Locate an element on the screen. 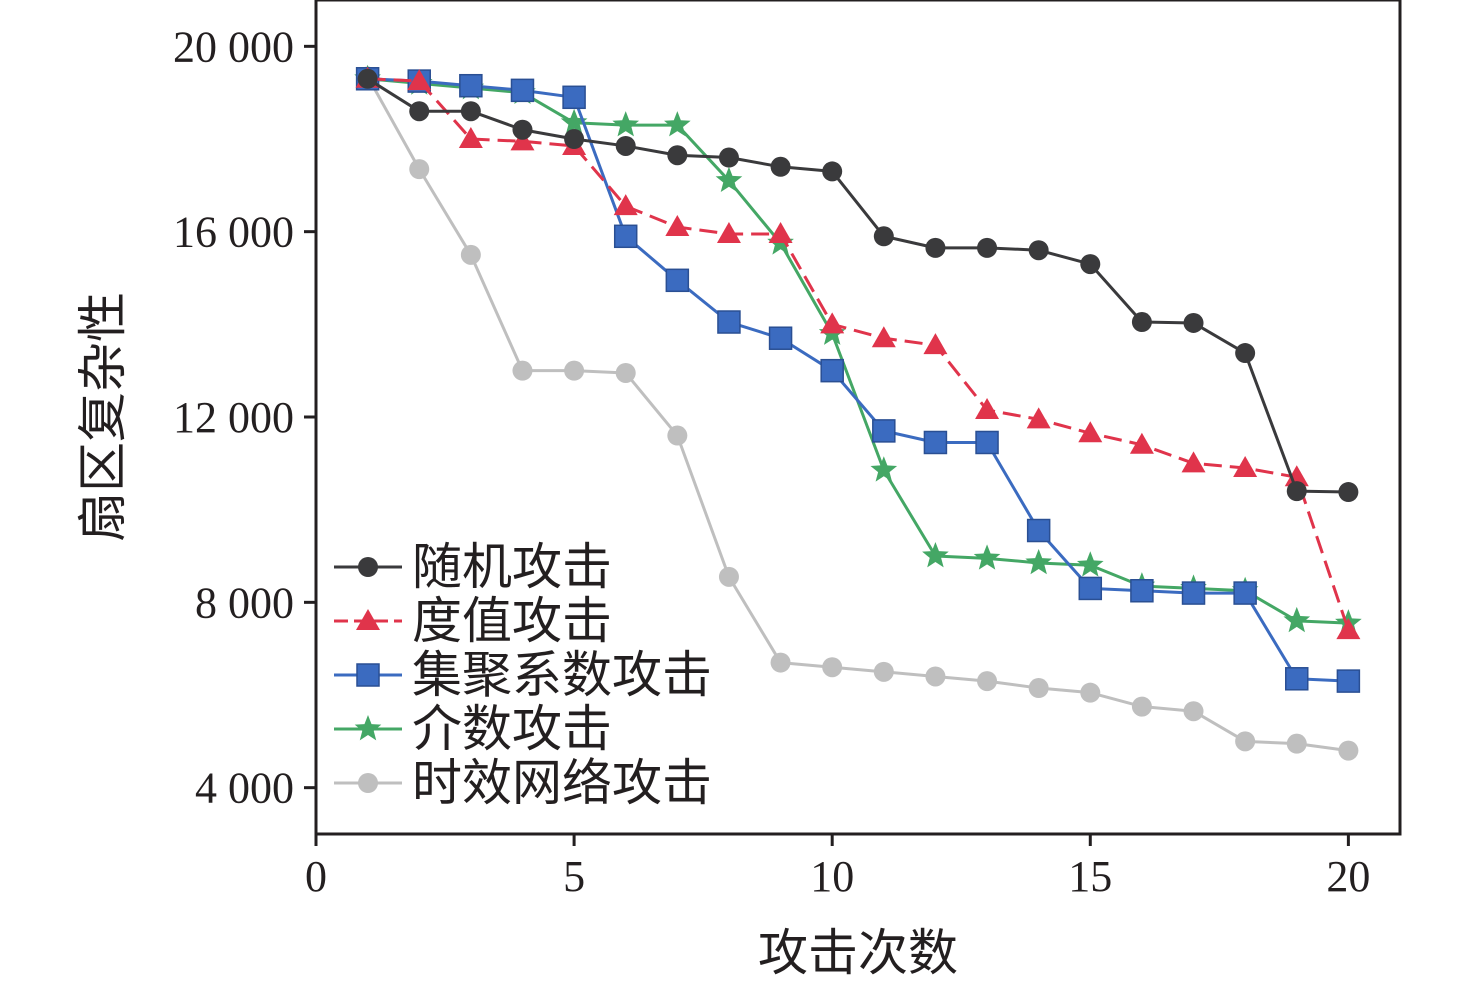 This screenshot has width=1476, height=985. legend-item: 随机攻击 is located at coordinates (473, 567).